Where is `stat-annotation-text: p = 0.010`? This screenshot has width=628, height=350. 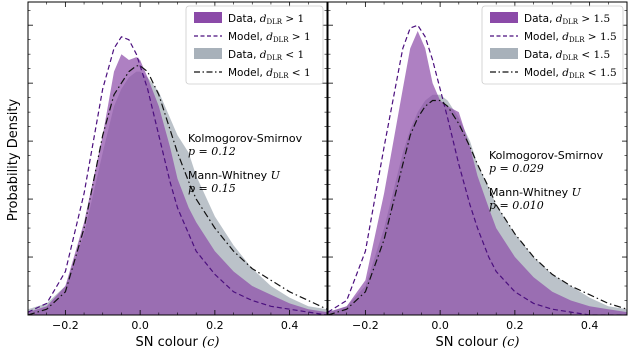
stat-annotation-text: p = 0.010 is located at coordinates (516, 205).